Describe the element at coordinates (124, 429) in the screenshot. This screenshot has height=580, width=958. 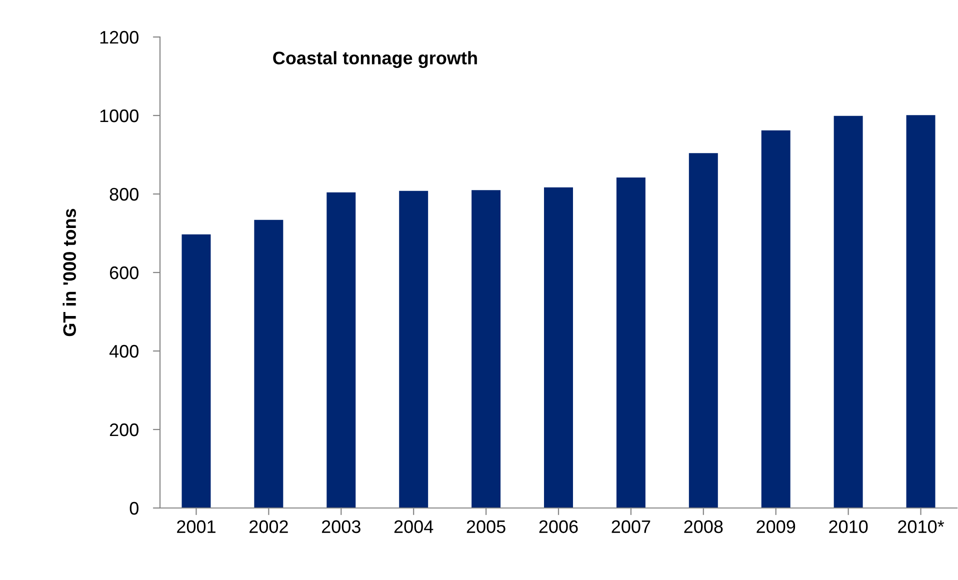
I see `y-tick-label: 200` at that location.